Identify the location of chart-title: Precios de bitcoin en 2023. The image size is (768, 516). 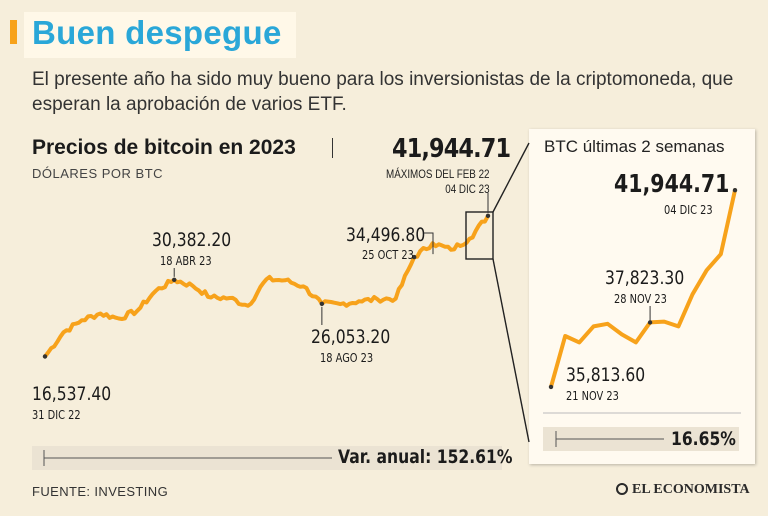
(164, 147).